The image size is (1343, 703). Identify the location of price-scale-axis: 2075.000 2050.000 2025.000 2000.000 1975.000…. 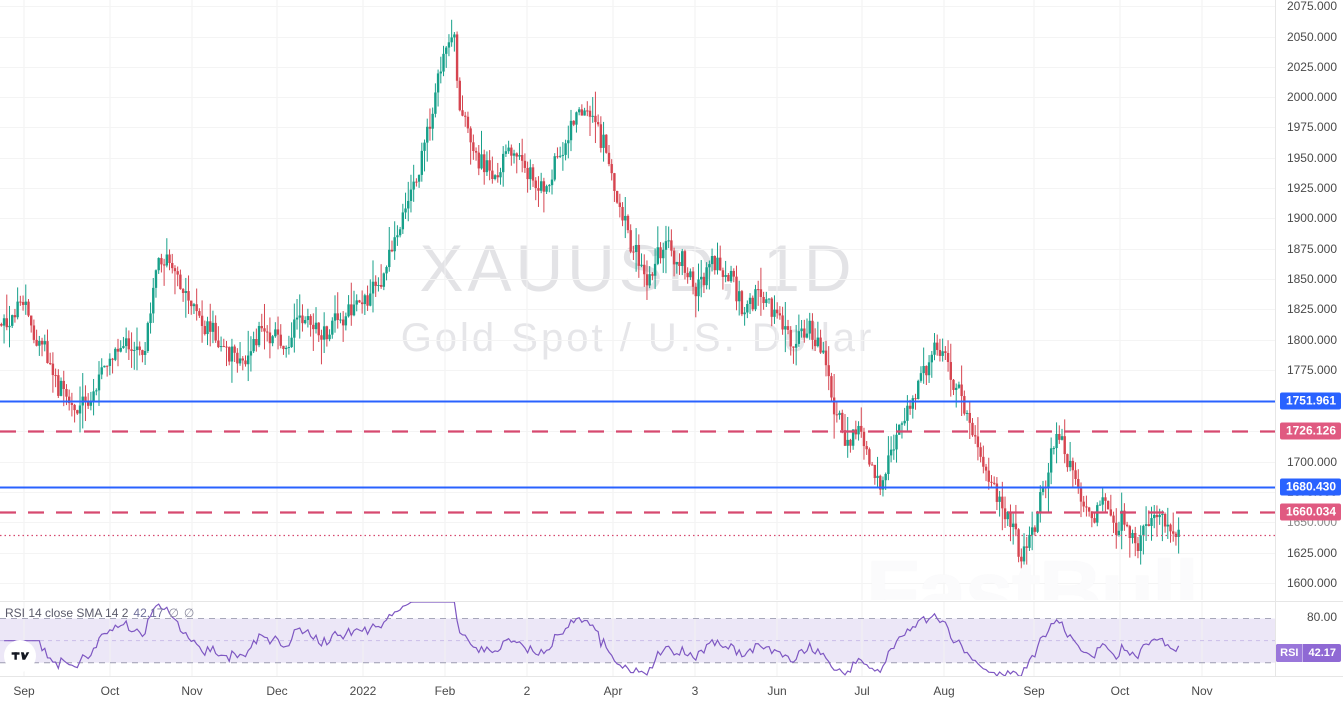
(1309, 300).